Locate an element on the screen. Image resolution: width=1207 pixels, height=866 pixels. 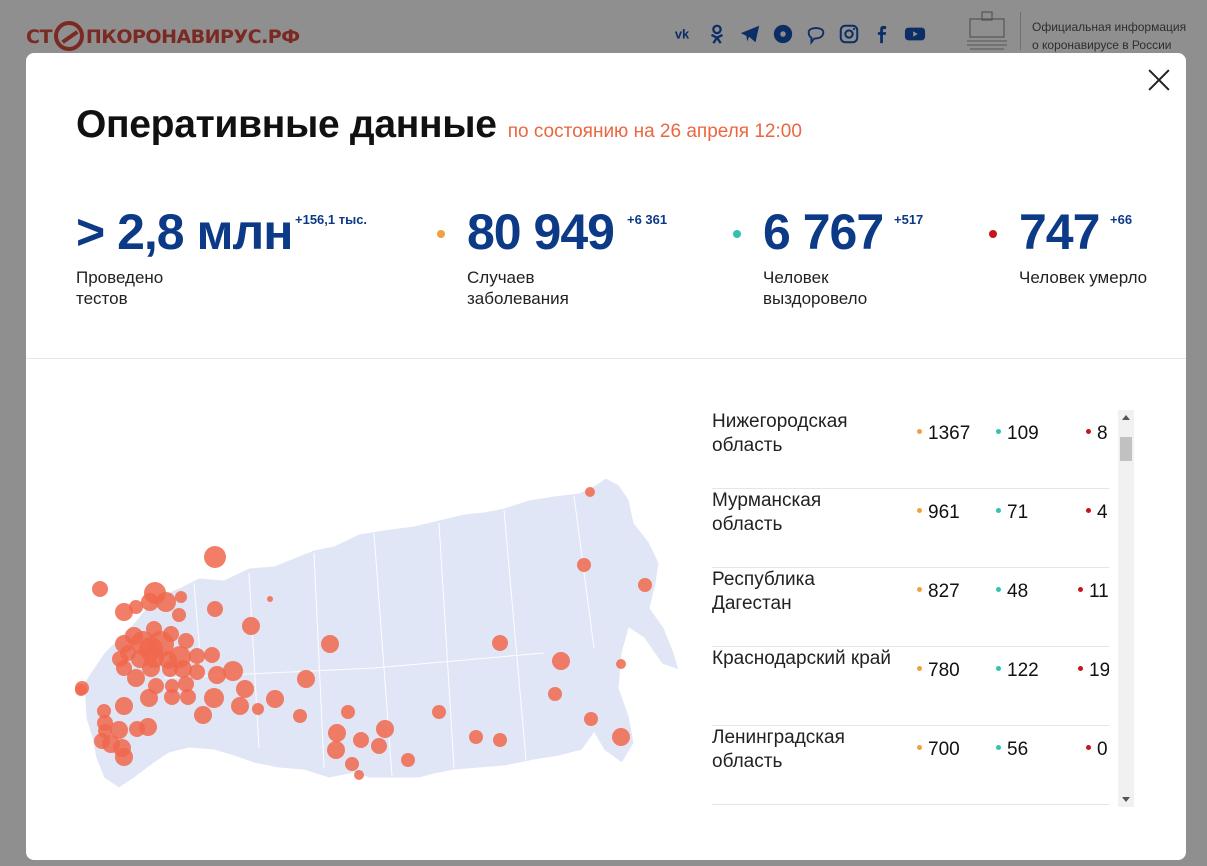
region-recovered-value: 71 is located at coordinates (1018, 512).